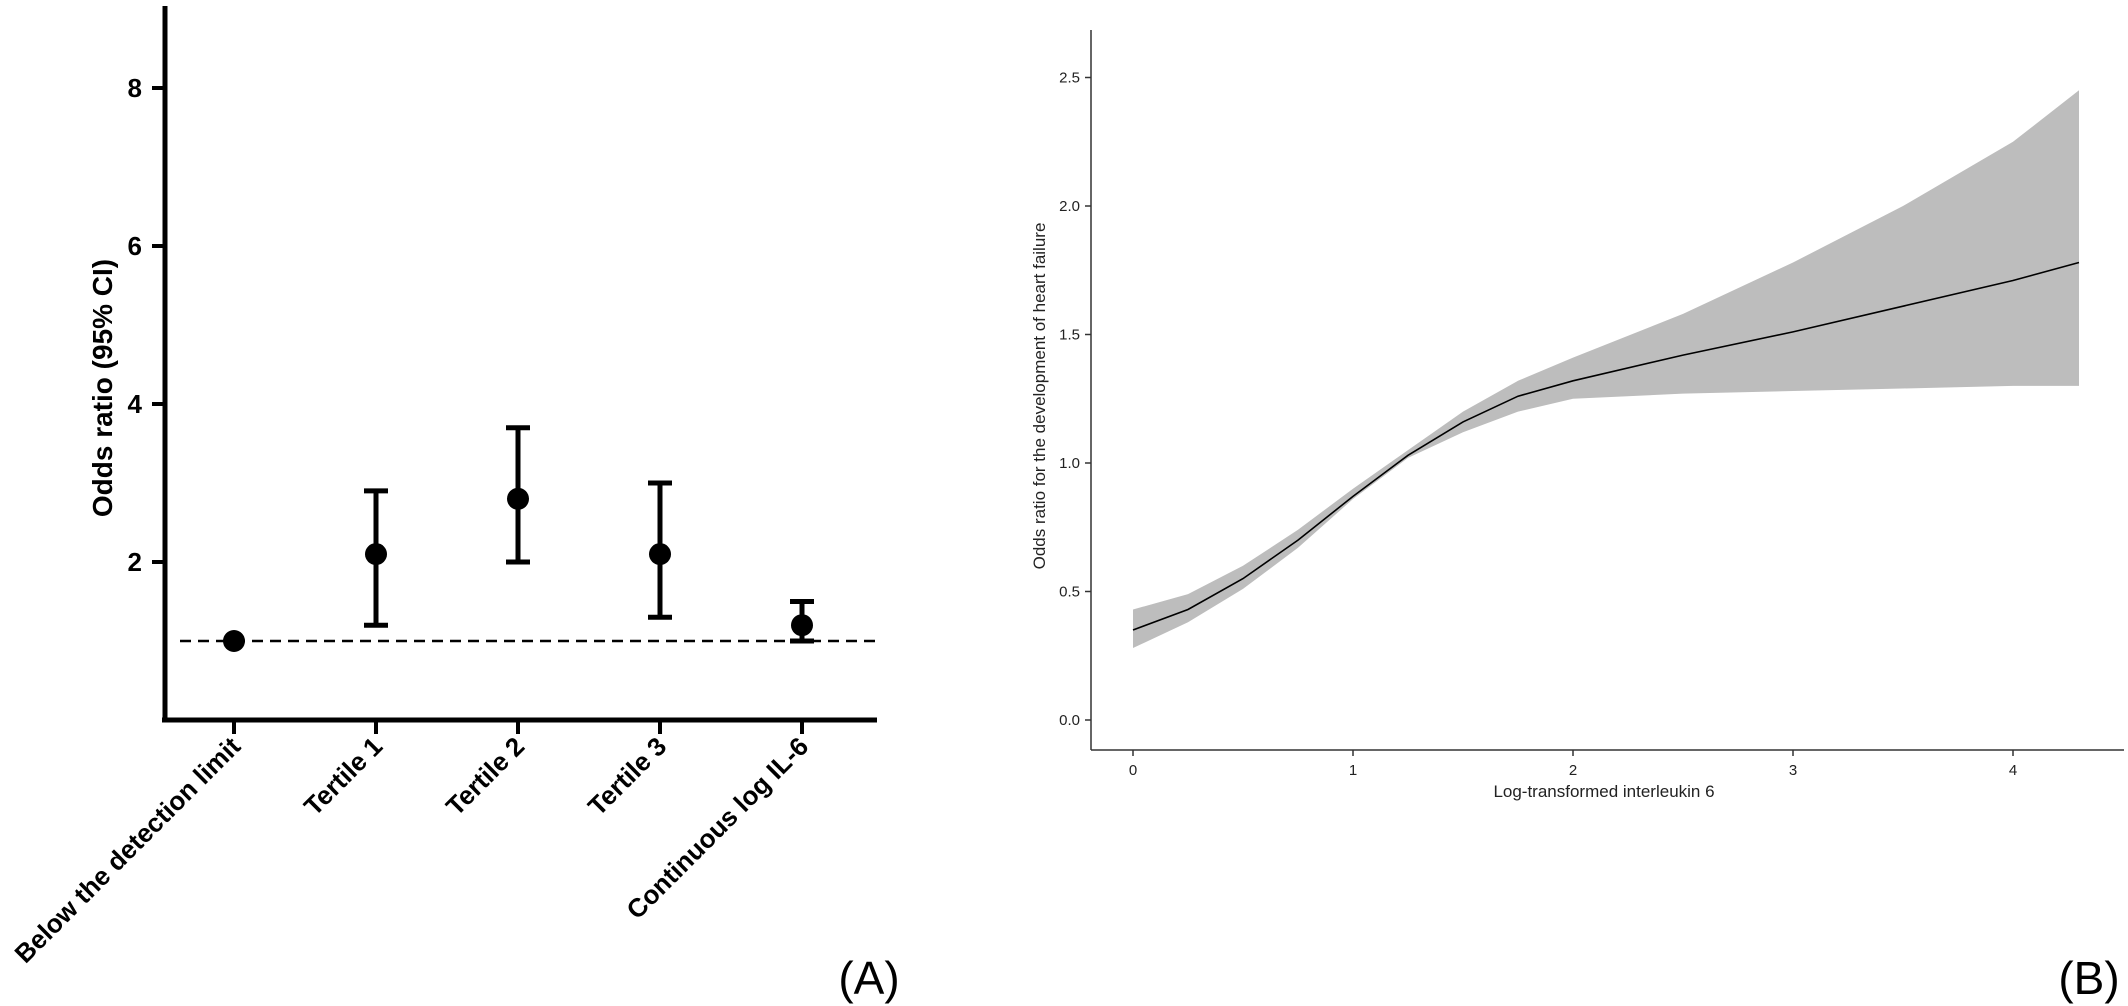 This screenshot has height=1006, width=2128. I want to click on x-tick-label: 3, so click(1793, 770).